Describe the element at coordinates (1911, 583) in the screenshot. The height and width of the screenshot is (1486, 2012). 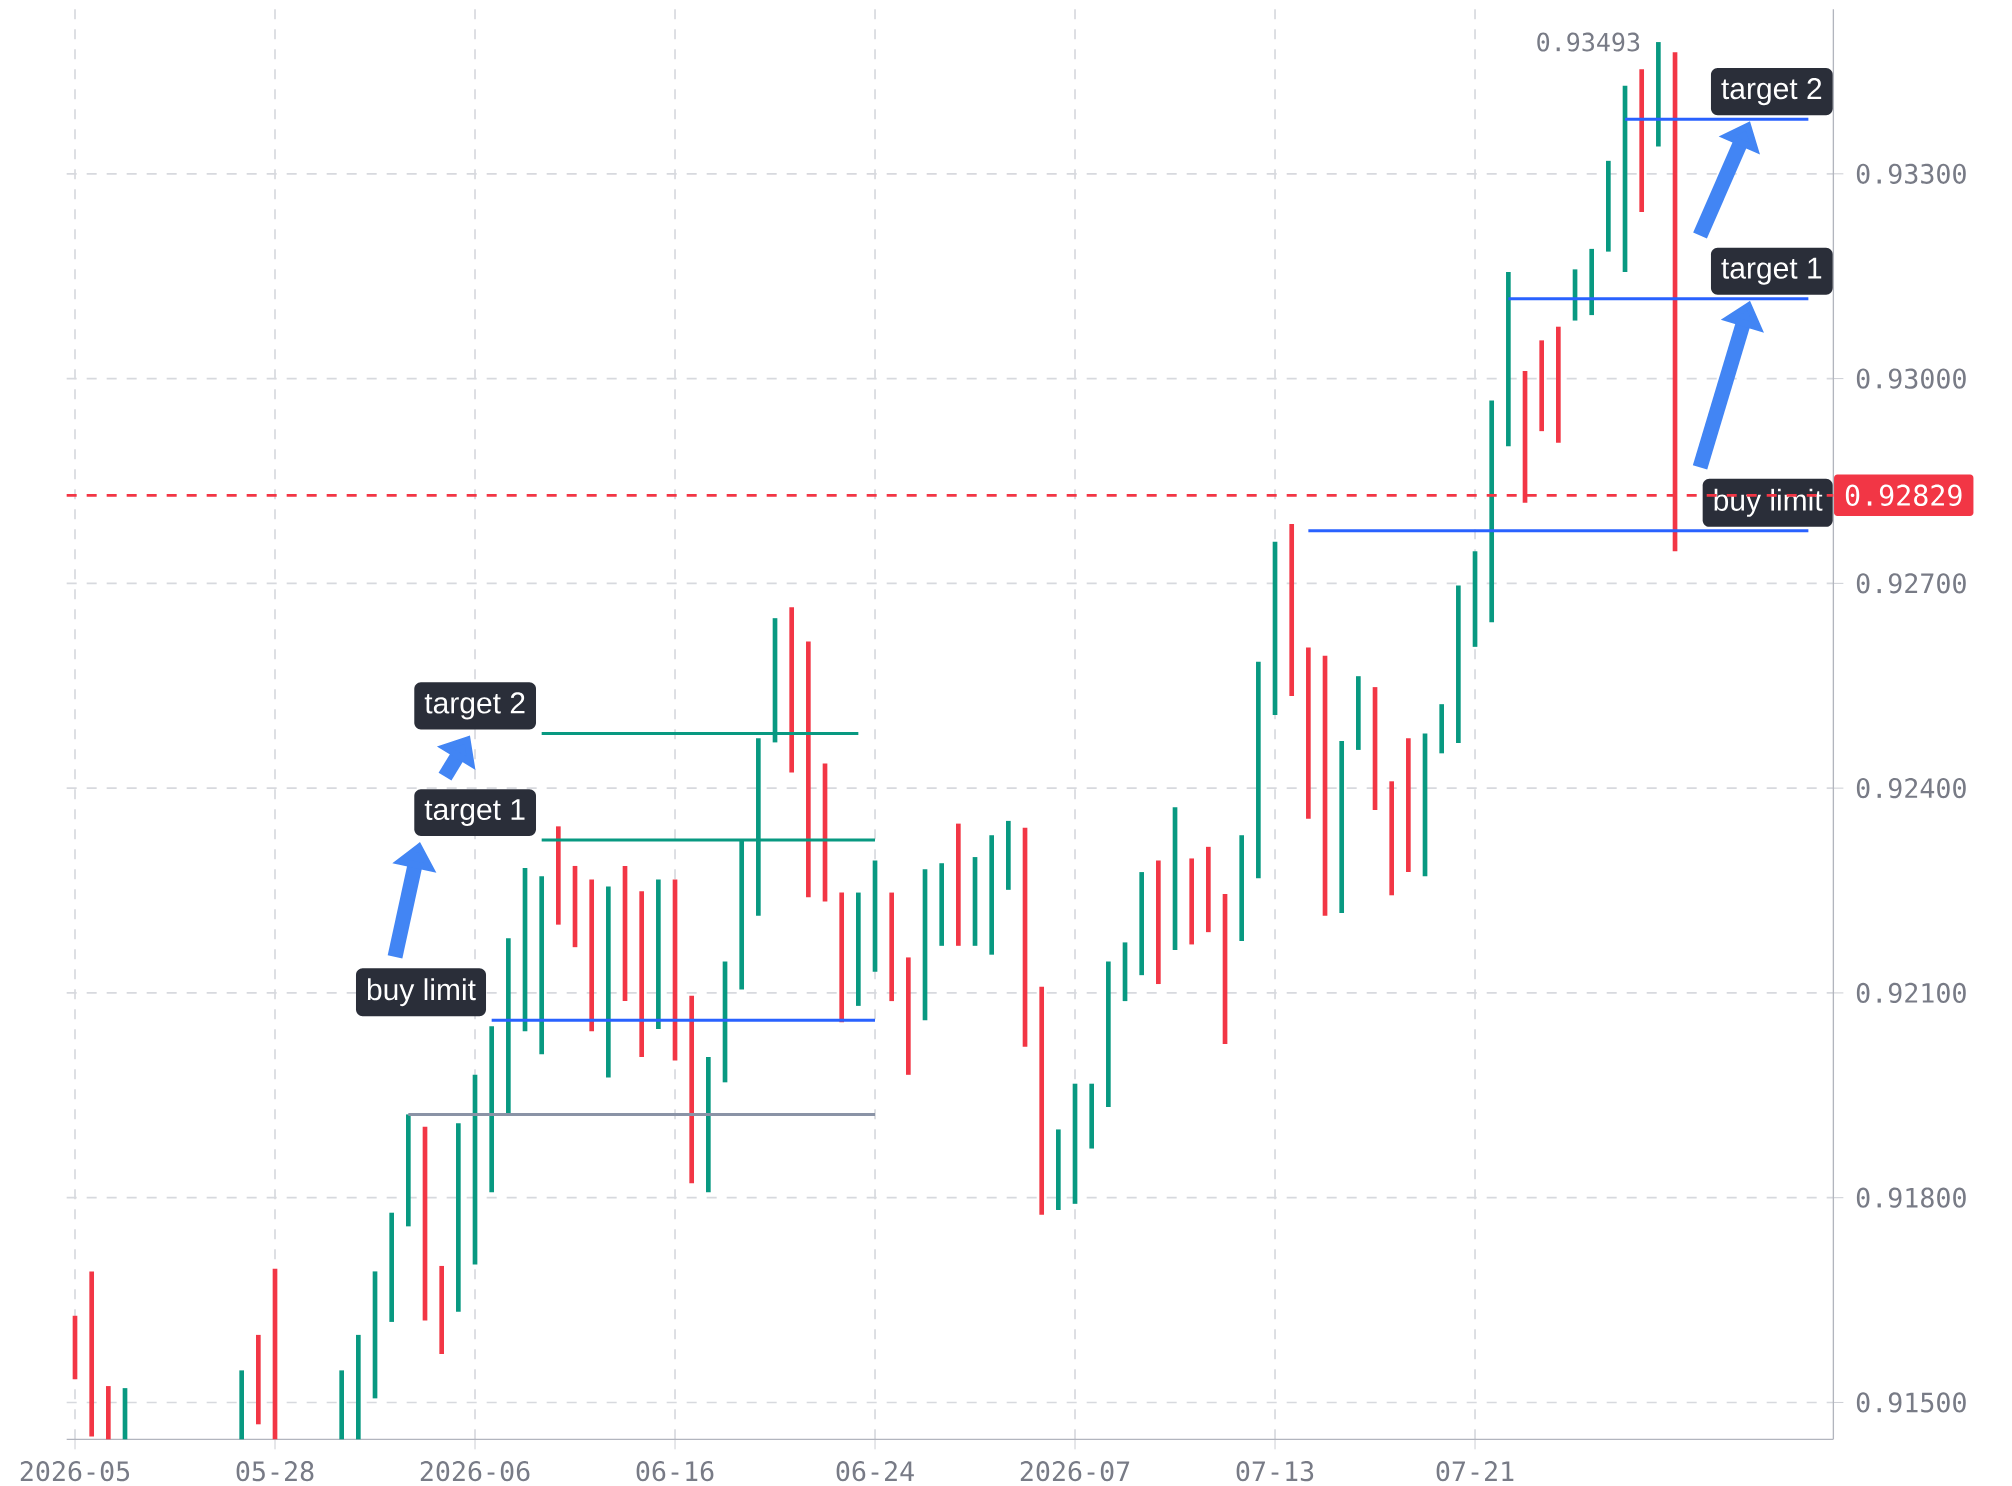
I see `y-tick-label: 0.92700` at that location.